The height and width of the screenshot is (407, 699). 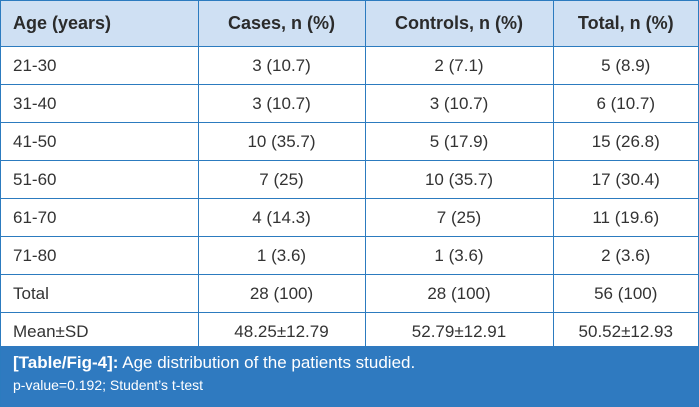 What do you see at coordinates (100, 179) in the screenshot?
I see `age-cell: 51-60` at bounding box center [100, 179].